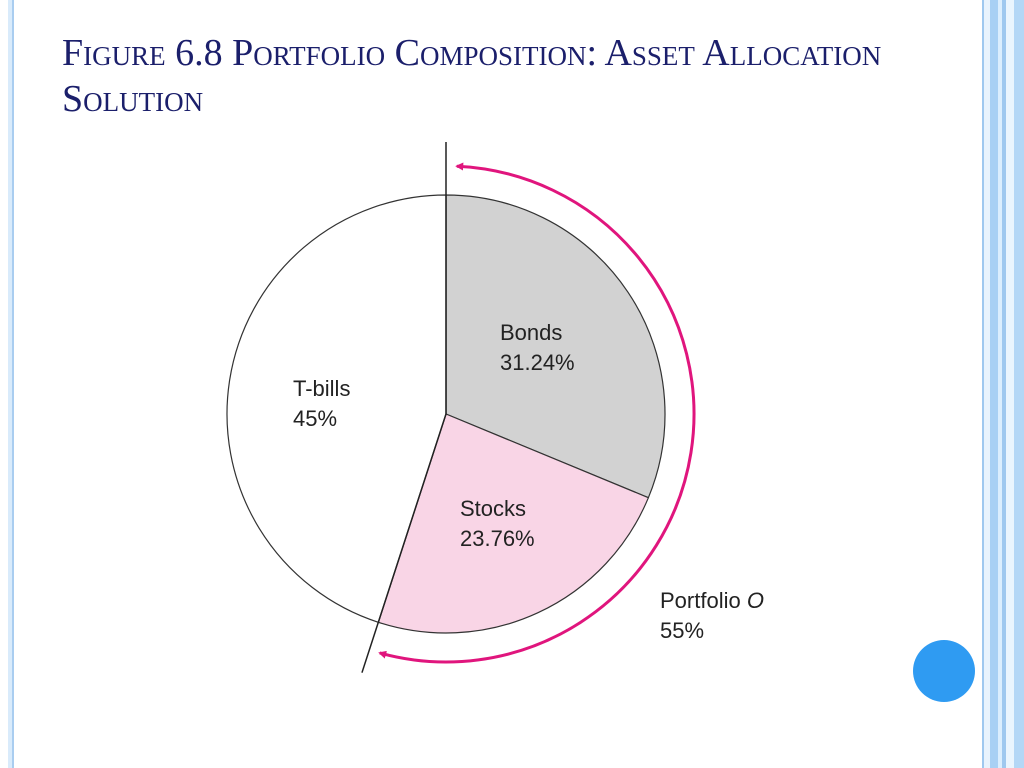 The height and width of the screenshot is (768, 1024). What do you see at coordinates (531, 332) in the screenshot?
I see `slice-label-bonds: Bonds` at bounding box center [531, 332].